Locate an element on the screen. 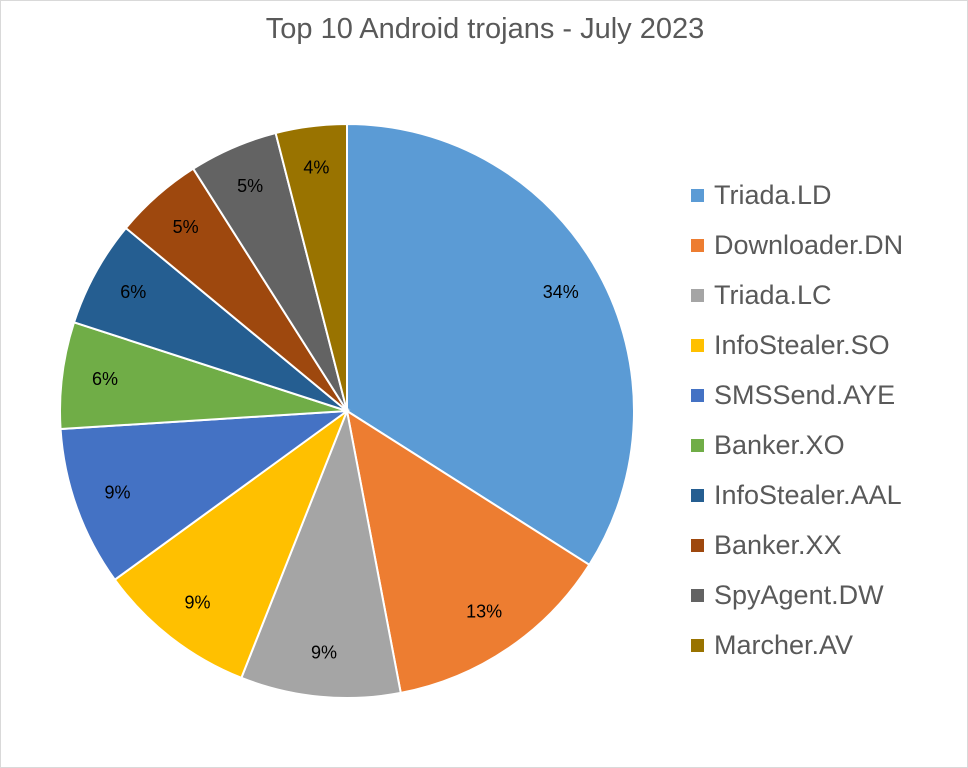 The width and height of the screenshot is (968, 768). legend-label: InfoStealer.SO is located at coordinates (802, 344).